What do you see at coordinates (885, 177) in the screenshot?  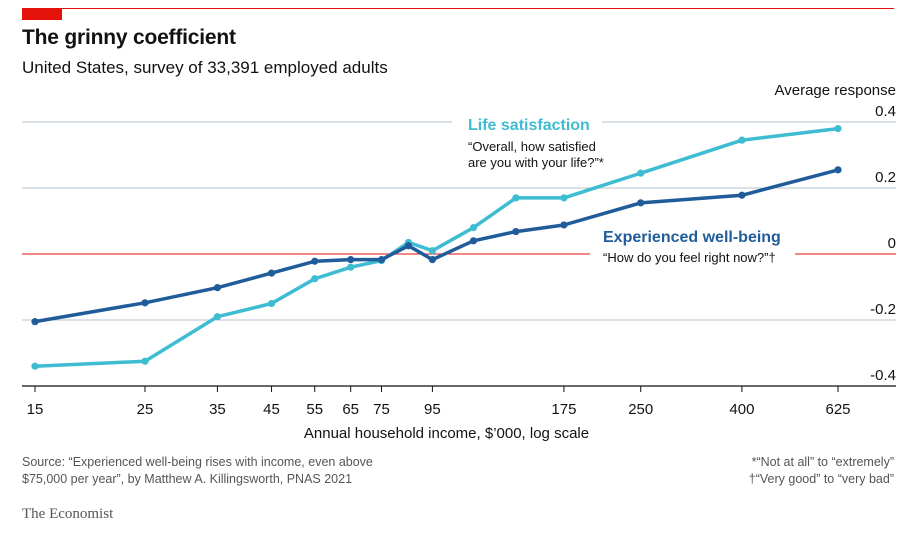 I see `y-tick-label: 0.2` at bounding box center [885, 177].